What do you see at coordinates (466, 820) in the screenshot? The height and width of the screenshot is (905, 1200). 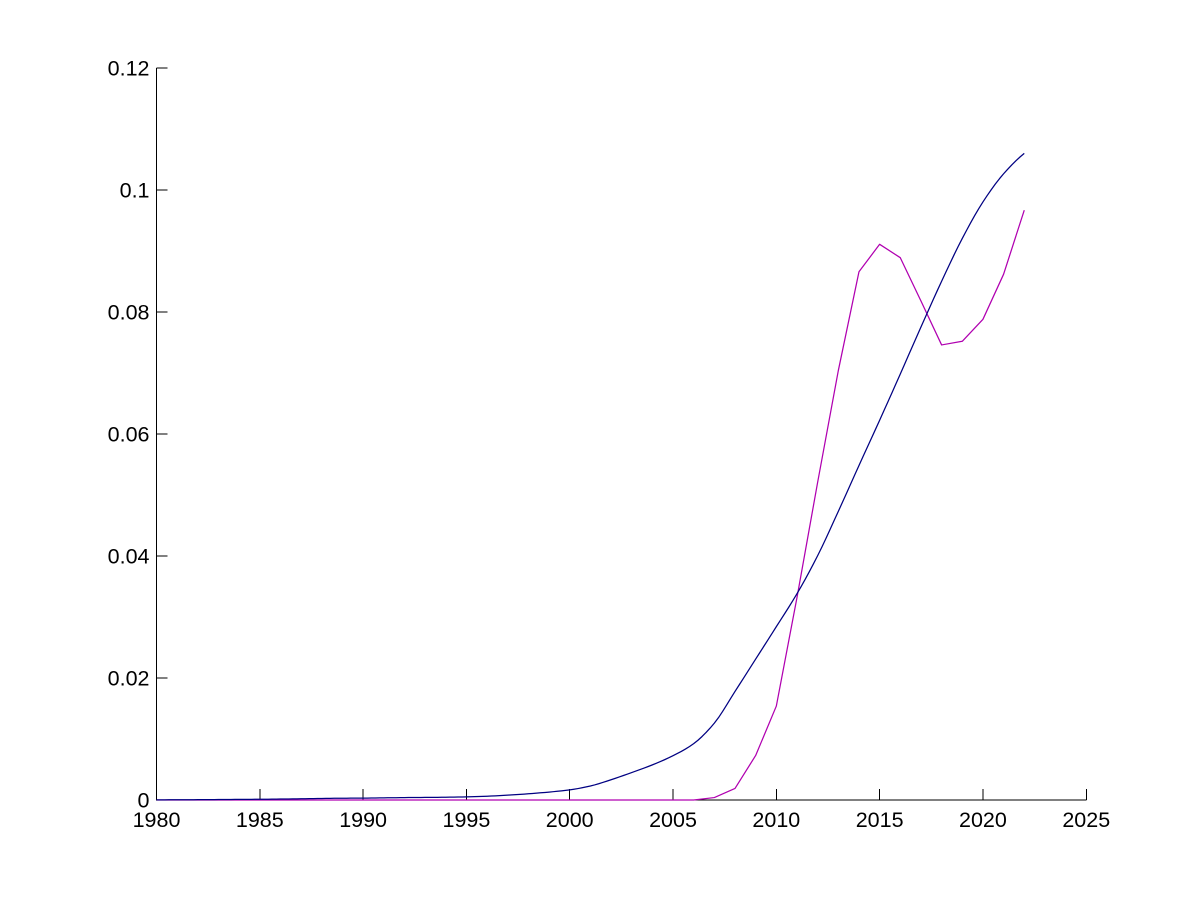 I see `svg-text: 1995` at bounding box center [466, 820].